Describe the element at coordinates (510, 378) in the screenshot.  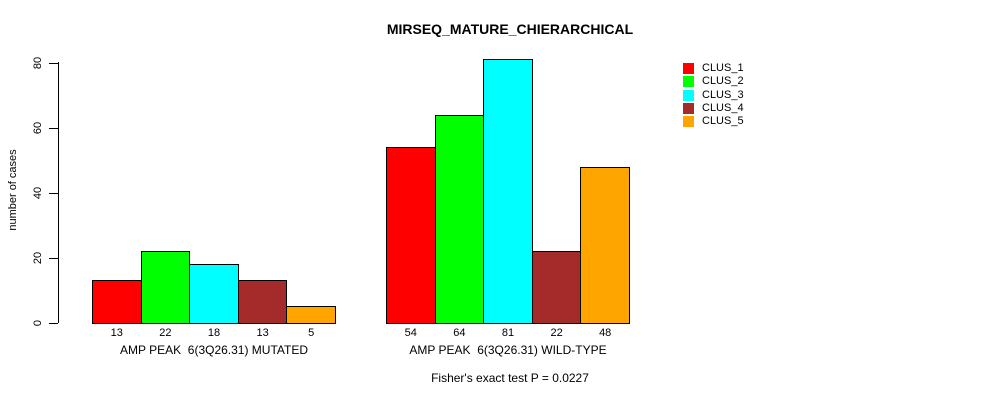
I see `annotation-text: Fisher's exact test P = 0.0227` at that location.